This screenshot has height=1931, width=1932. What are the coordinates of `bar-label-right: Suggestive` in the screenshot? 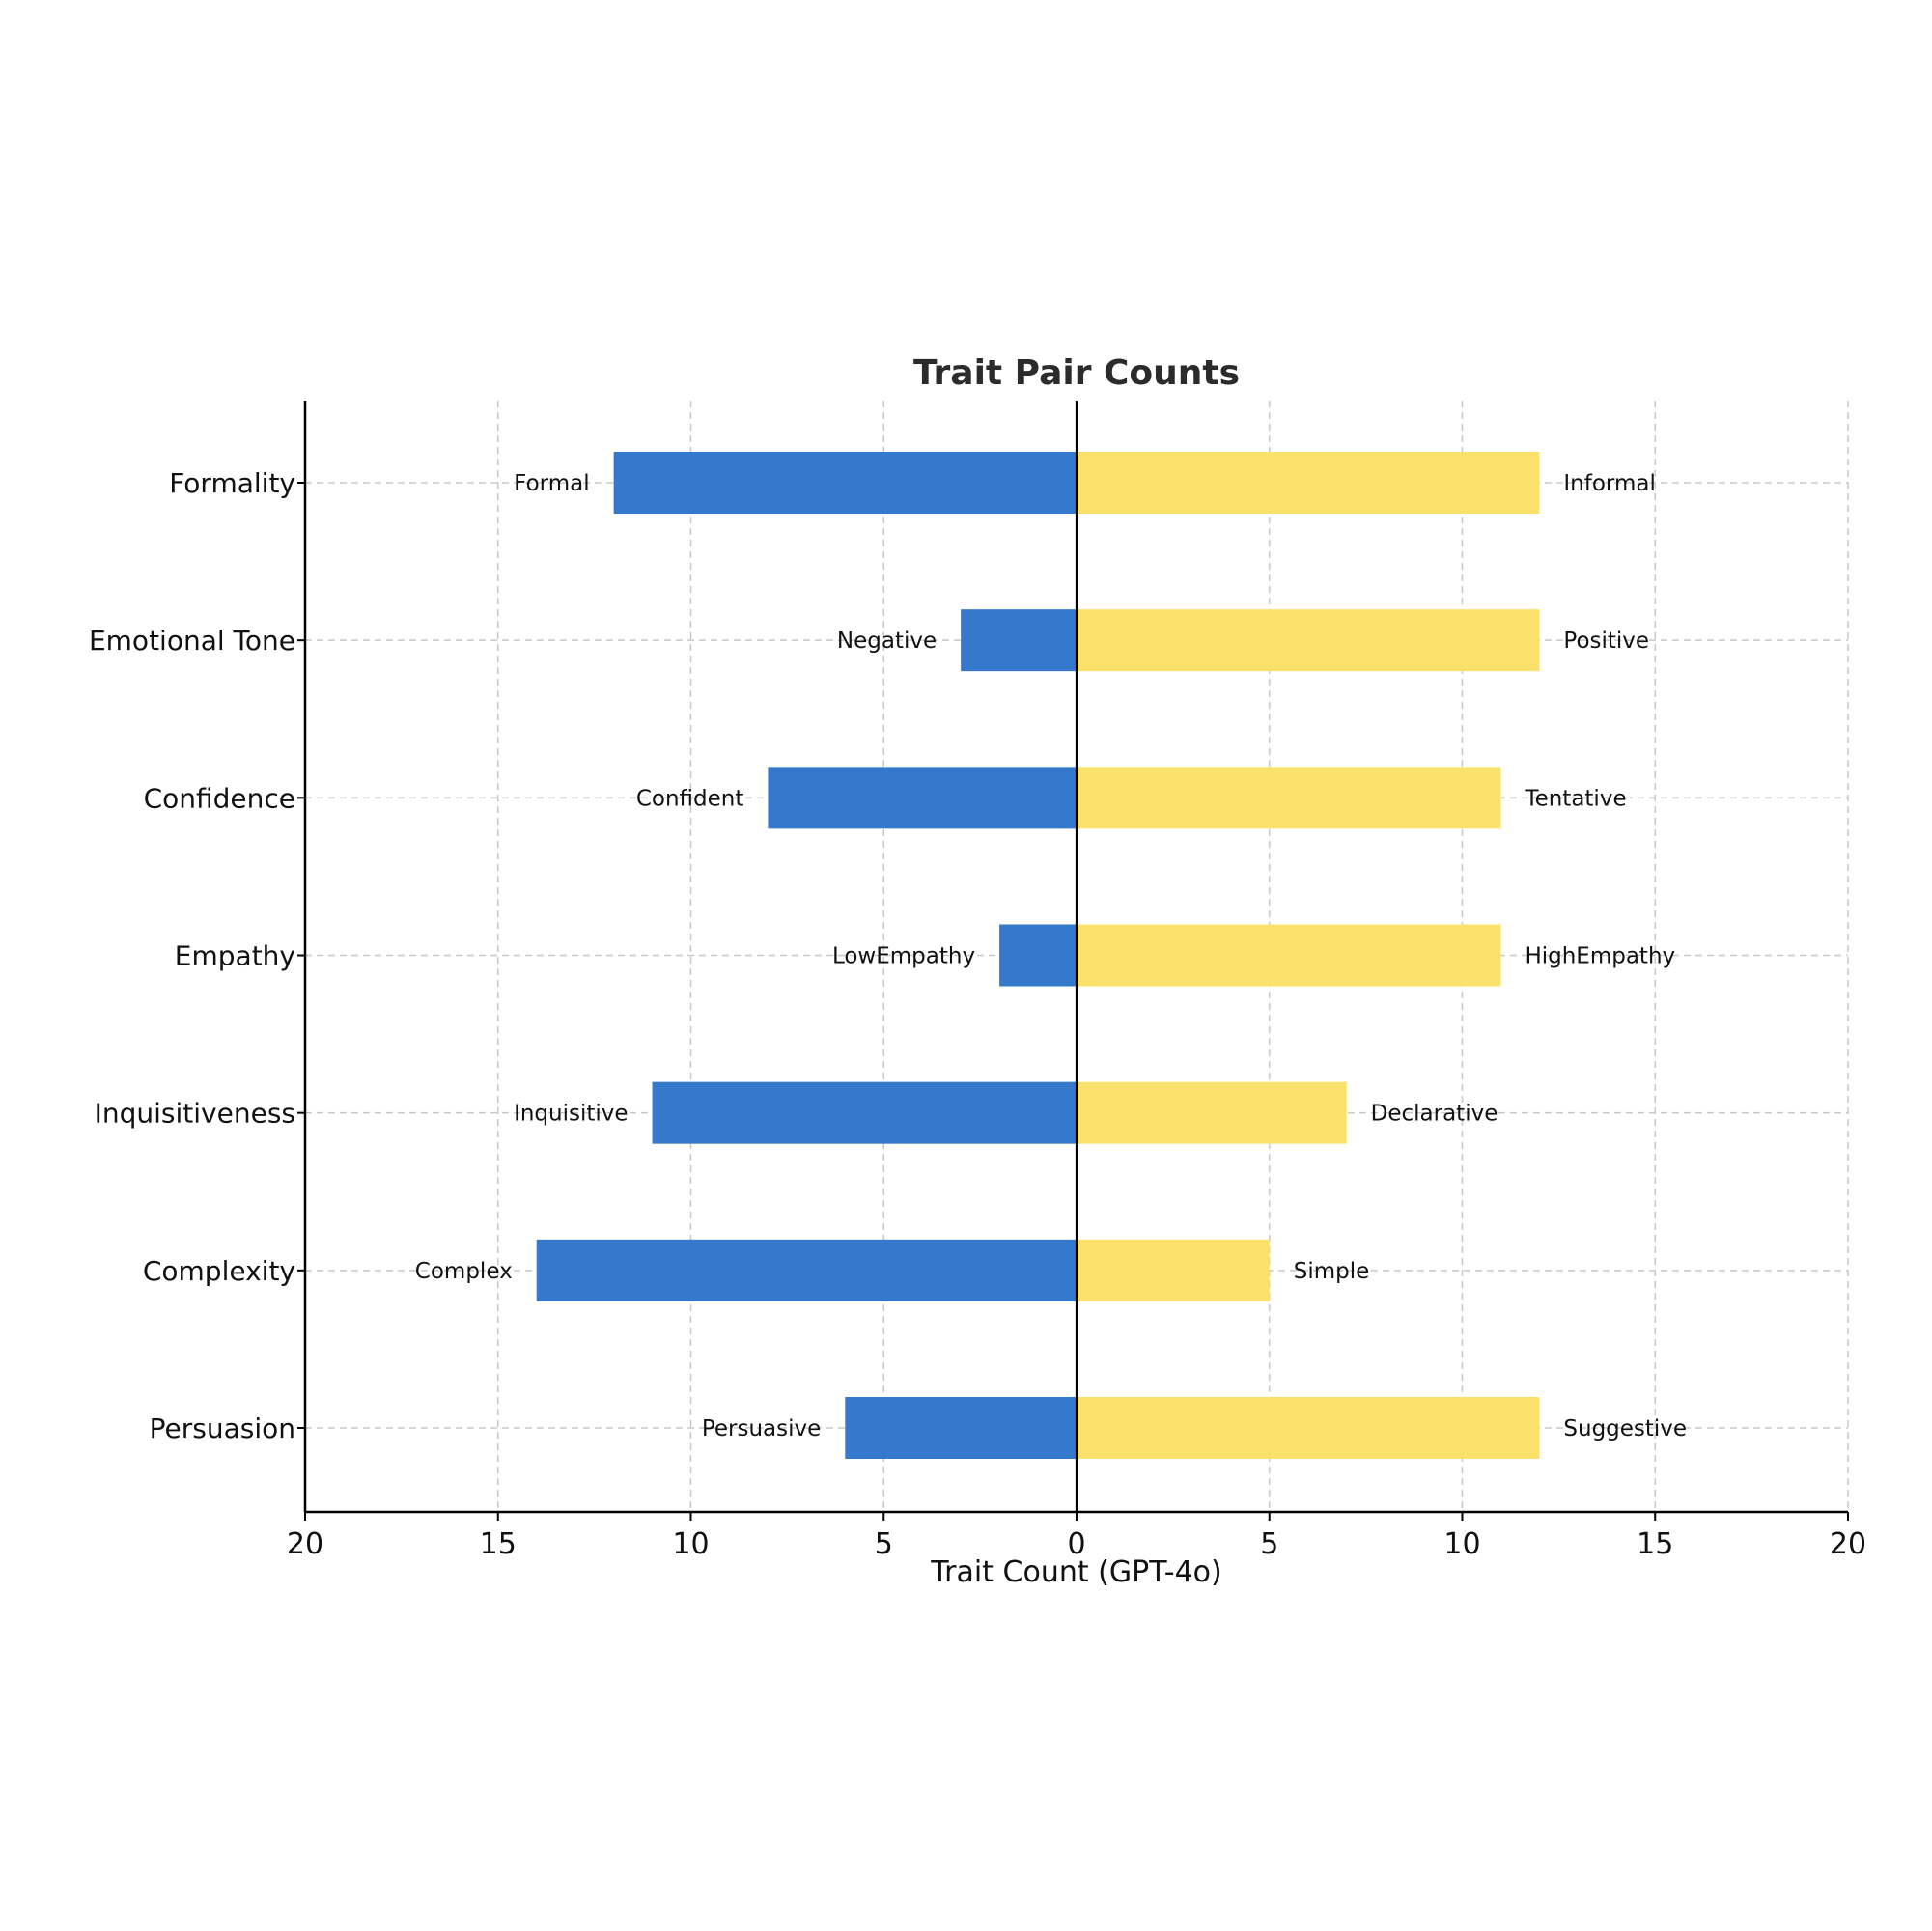 It's located at (1625, 1428).